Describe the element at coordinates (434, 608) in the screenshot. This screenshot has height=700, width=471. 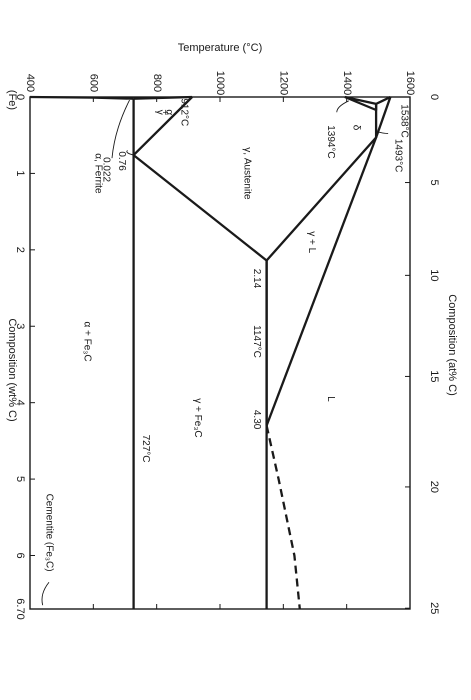
I see `composition-at-tick-label: 25` at that location.